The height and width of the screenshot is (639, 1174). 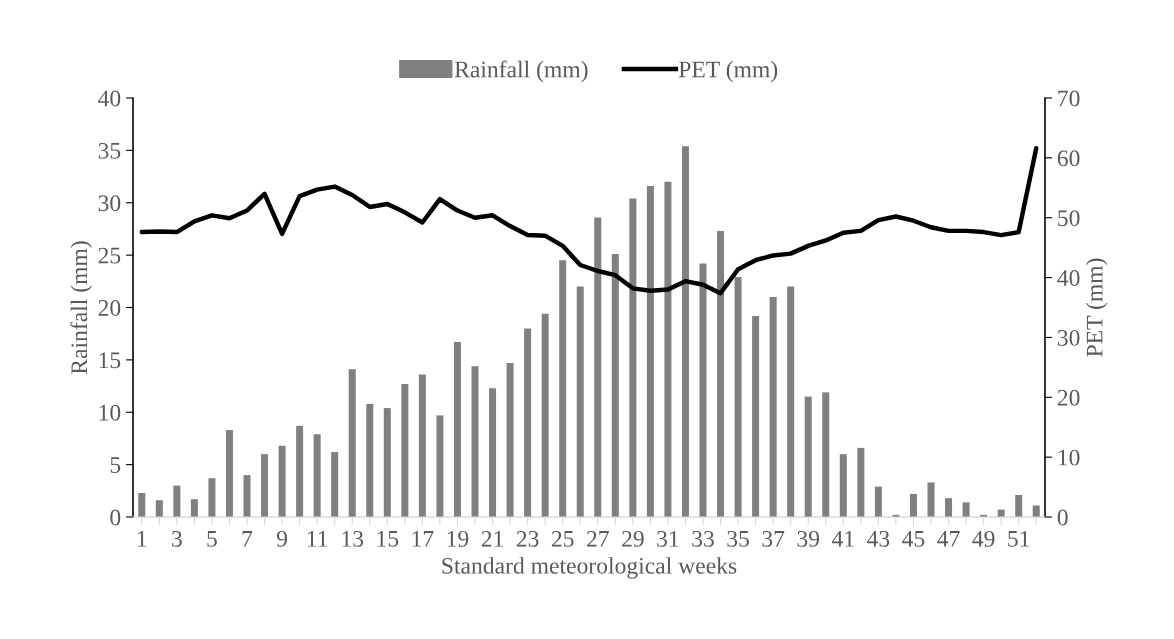 I want to click on legend-label: Rainfall (mm), so click(x=521, y=71).